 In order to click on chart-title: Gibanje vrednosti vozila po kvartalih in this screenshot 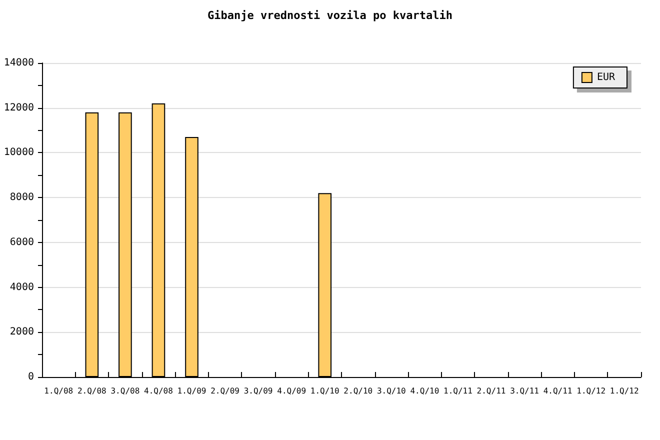, I will do `click(330, 15)`.